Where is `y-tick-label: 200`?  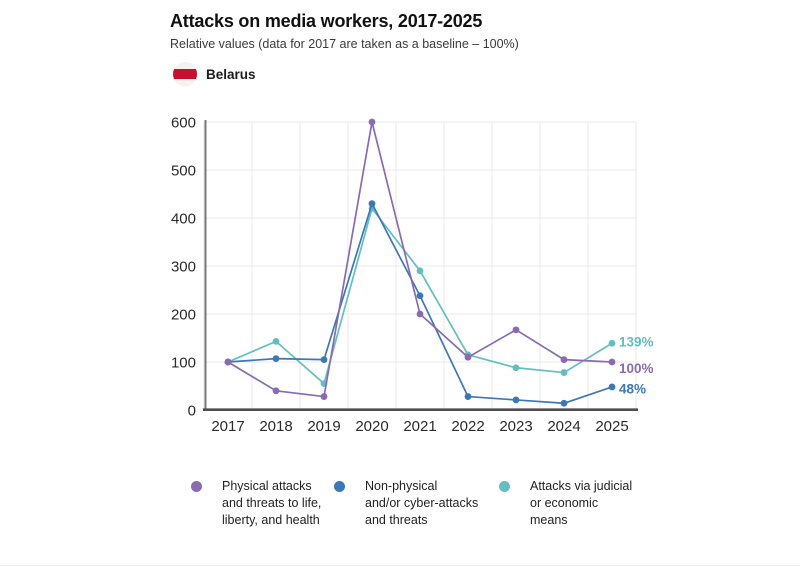
y-tick-label: 200 is located at coordinates (183, 315).